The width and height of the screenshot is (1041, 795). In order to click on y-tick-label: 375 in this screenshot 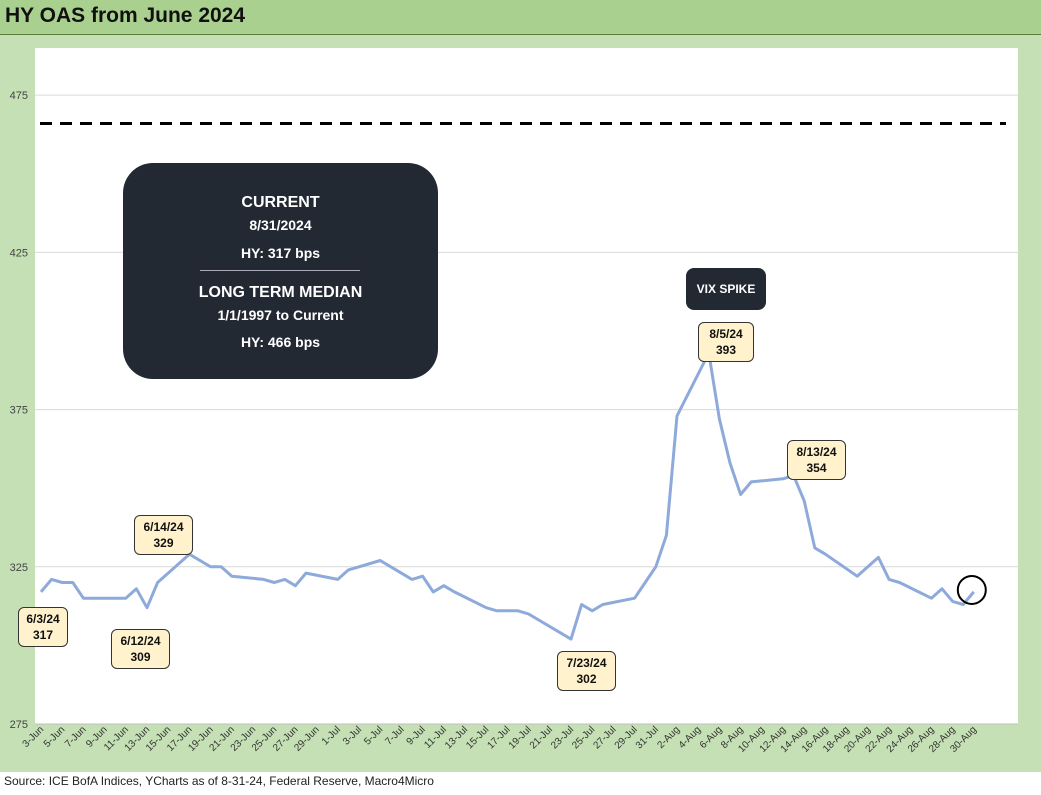, I will do `click(19, 411)`.